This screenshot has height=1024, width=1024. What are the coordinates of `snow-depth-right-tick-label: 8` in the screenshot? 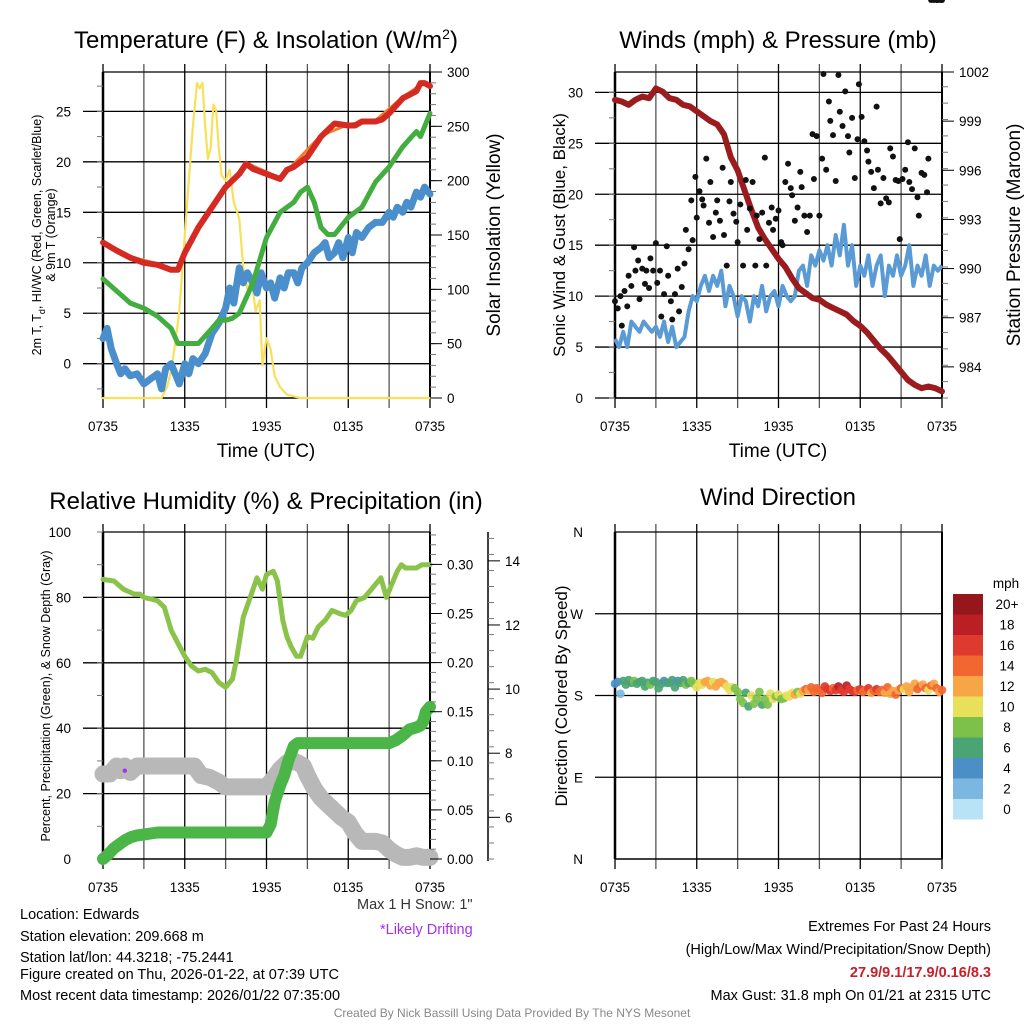 It's located at (509, 753).